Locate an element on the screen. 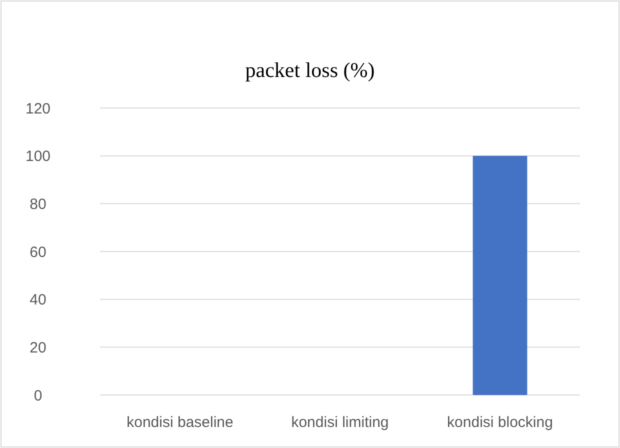  x-tick-label: kondisi blocking is located at coordinates (500, 422).